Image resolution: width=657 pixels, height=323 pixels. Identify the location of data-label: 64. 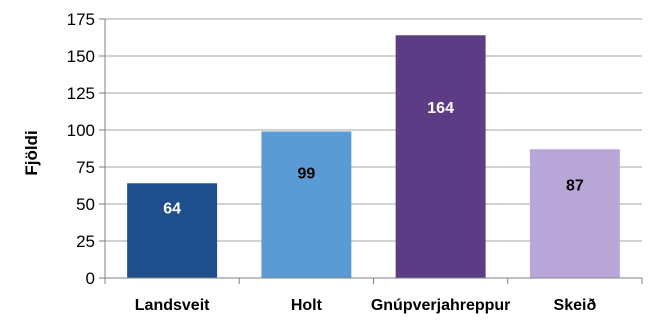
(172, 209).